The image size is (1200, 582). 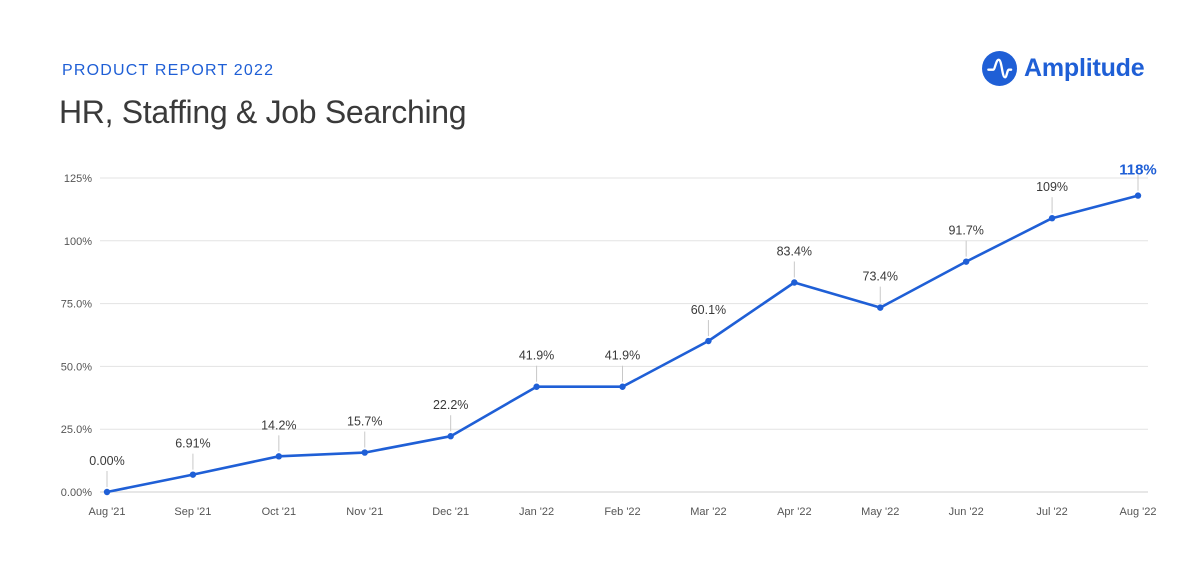 What do you see at coordinates (168, 70) in the screenshot?
I see `report-eyebrow: PRODUCT REPORT 2022` at bounding box center [168, 70].